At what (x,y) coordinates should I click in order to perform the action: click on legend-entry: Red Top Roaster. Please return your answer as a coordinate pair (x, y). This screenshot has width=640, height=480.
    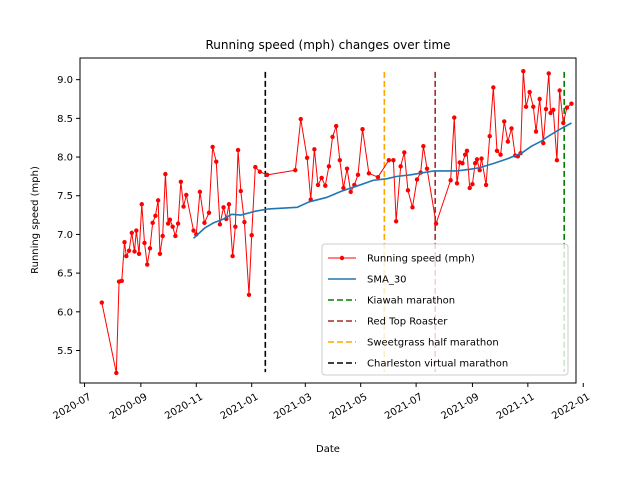
    Looking at the image, I should click on (388, 322).